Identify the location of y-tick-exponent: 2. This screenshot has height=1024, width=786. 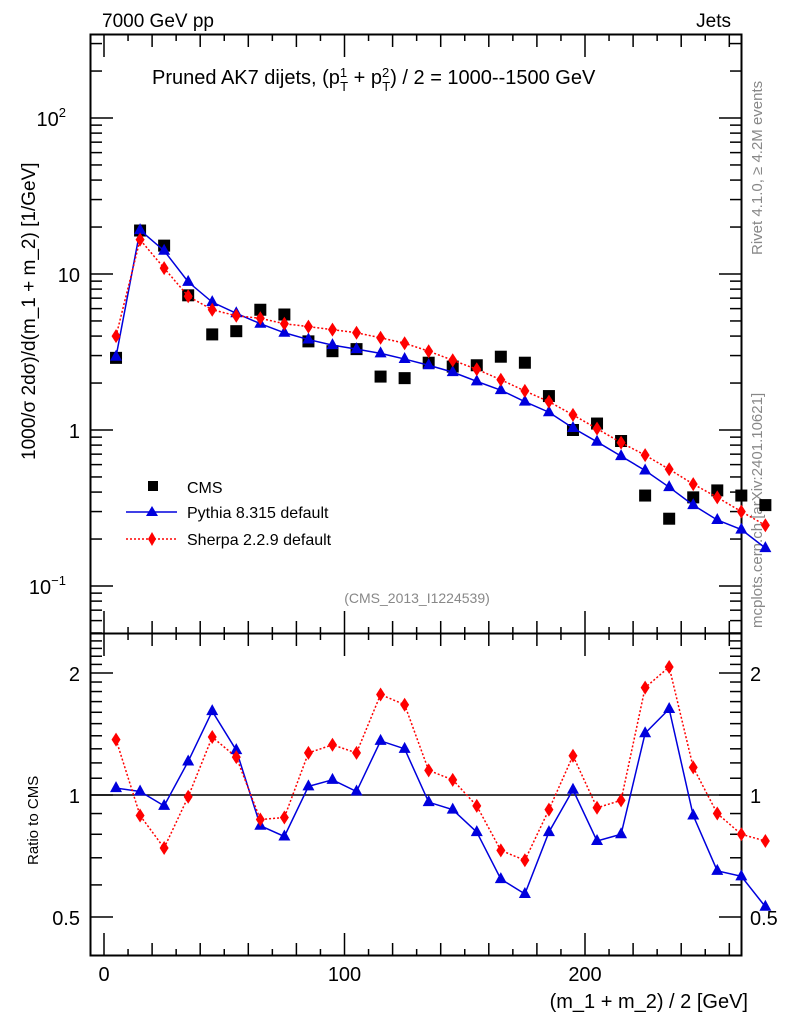
(62, 112).